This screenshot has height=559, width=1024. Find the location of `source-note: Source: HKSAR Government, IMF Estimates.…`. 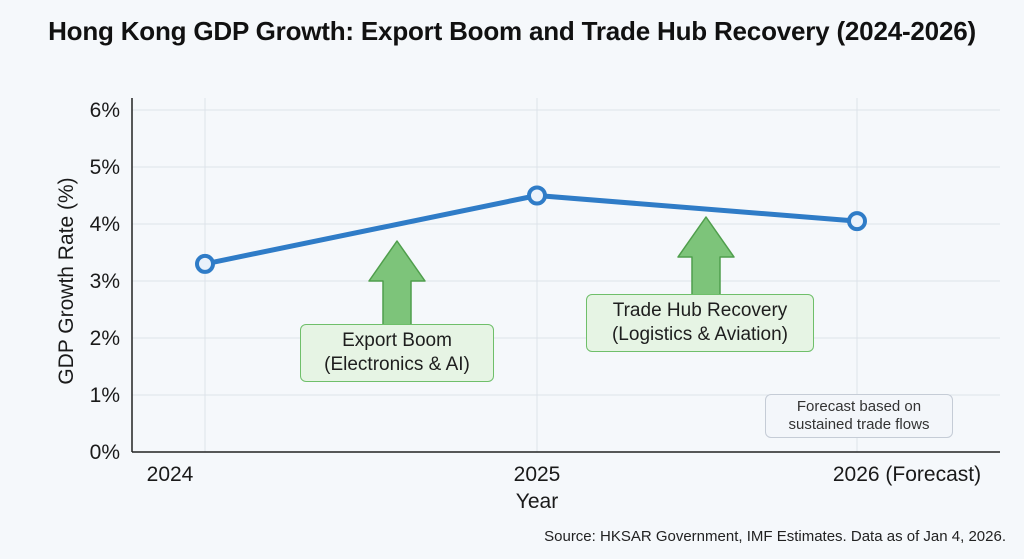

source-note: Source: HKSAR Government, IMF Estimates.… is located at coordinates (775, 536).